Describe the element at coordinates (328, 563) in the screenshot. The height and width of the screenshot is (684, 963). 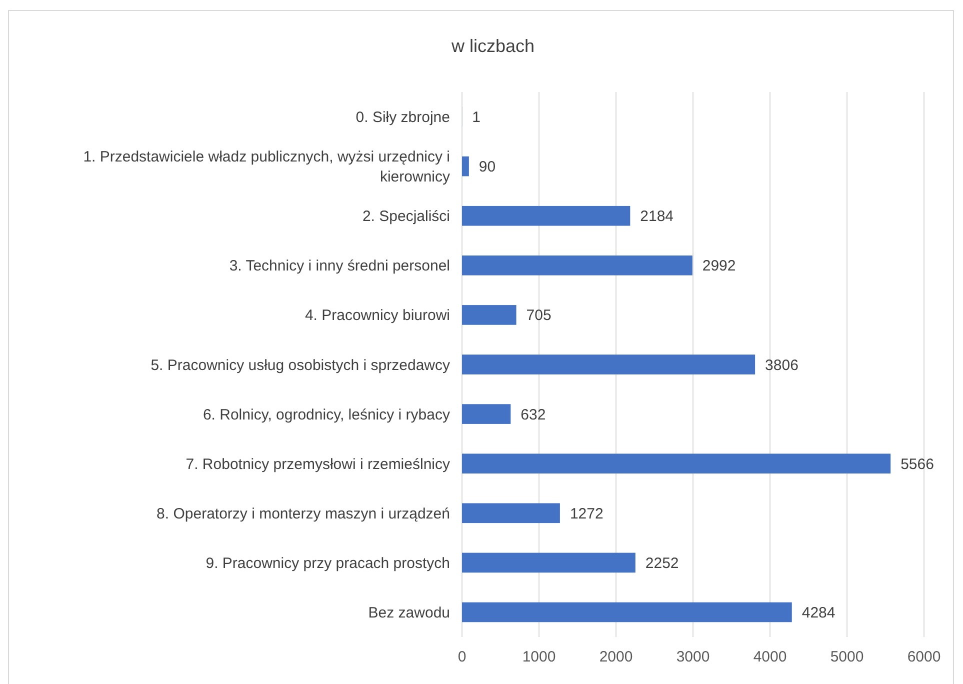
I see `y-tick-label: 9. Pracownicy przy pracach prostych` at that location.